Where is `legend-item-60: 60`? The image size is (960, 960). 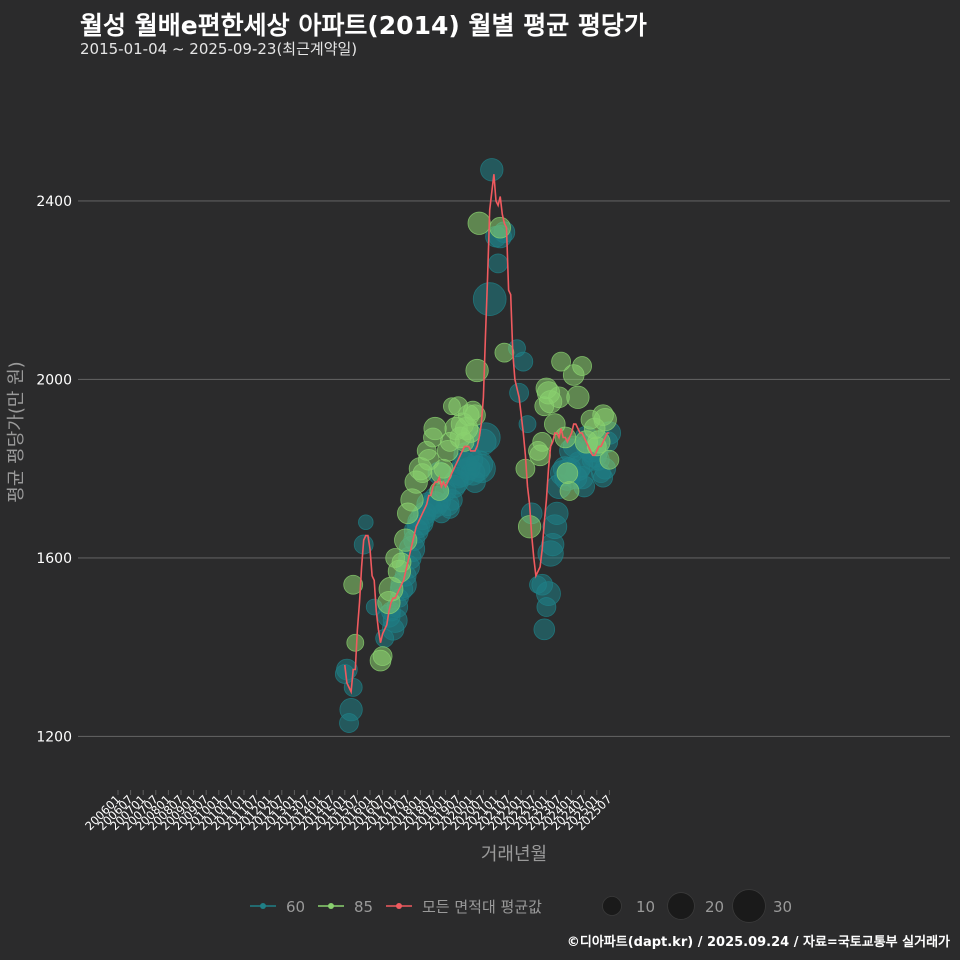 legend-item-60: 60 is located at coordinates (277, 907).